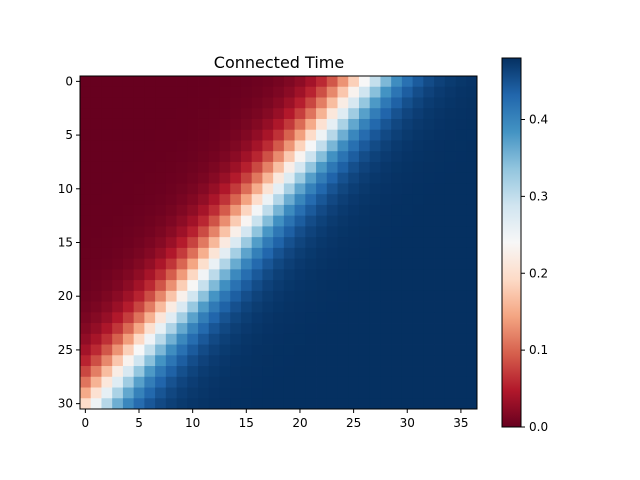 Image resolution: width=640 pixels, height=480 pixels. I want to click on colorbar-tick-label: 0.0, so click(538, 427).